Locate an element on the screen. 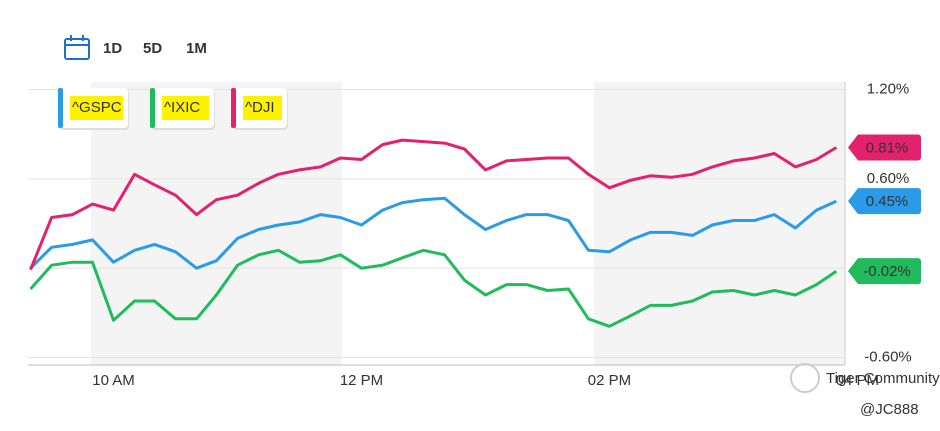 This screenshot has height=431, width=940. x-tick-label: 02 PM is located at coordinates (609, 380).